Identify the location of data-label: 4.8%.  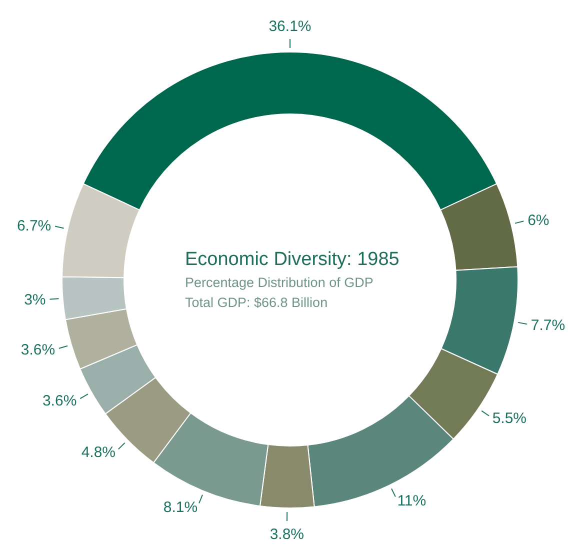
(98, 453).